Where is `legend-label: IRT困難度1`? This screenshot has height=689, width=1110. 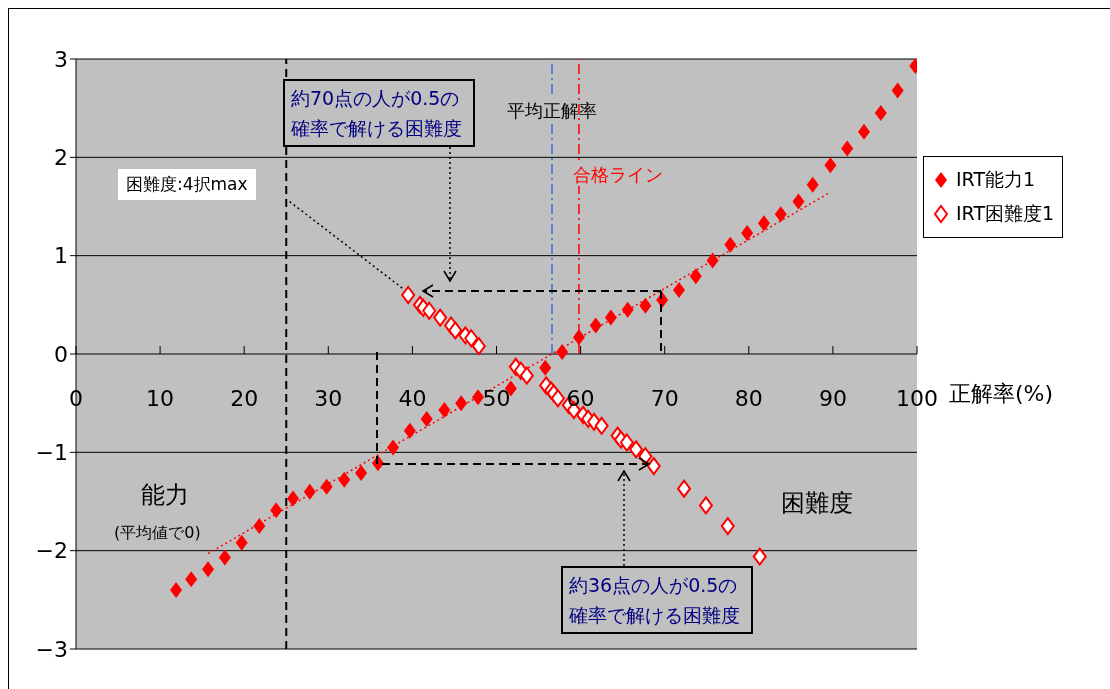
legend-label: IRT困難度1 is located at coordinates (1005, 213).